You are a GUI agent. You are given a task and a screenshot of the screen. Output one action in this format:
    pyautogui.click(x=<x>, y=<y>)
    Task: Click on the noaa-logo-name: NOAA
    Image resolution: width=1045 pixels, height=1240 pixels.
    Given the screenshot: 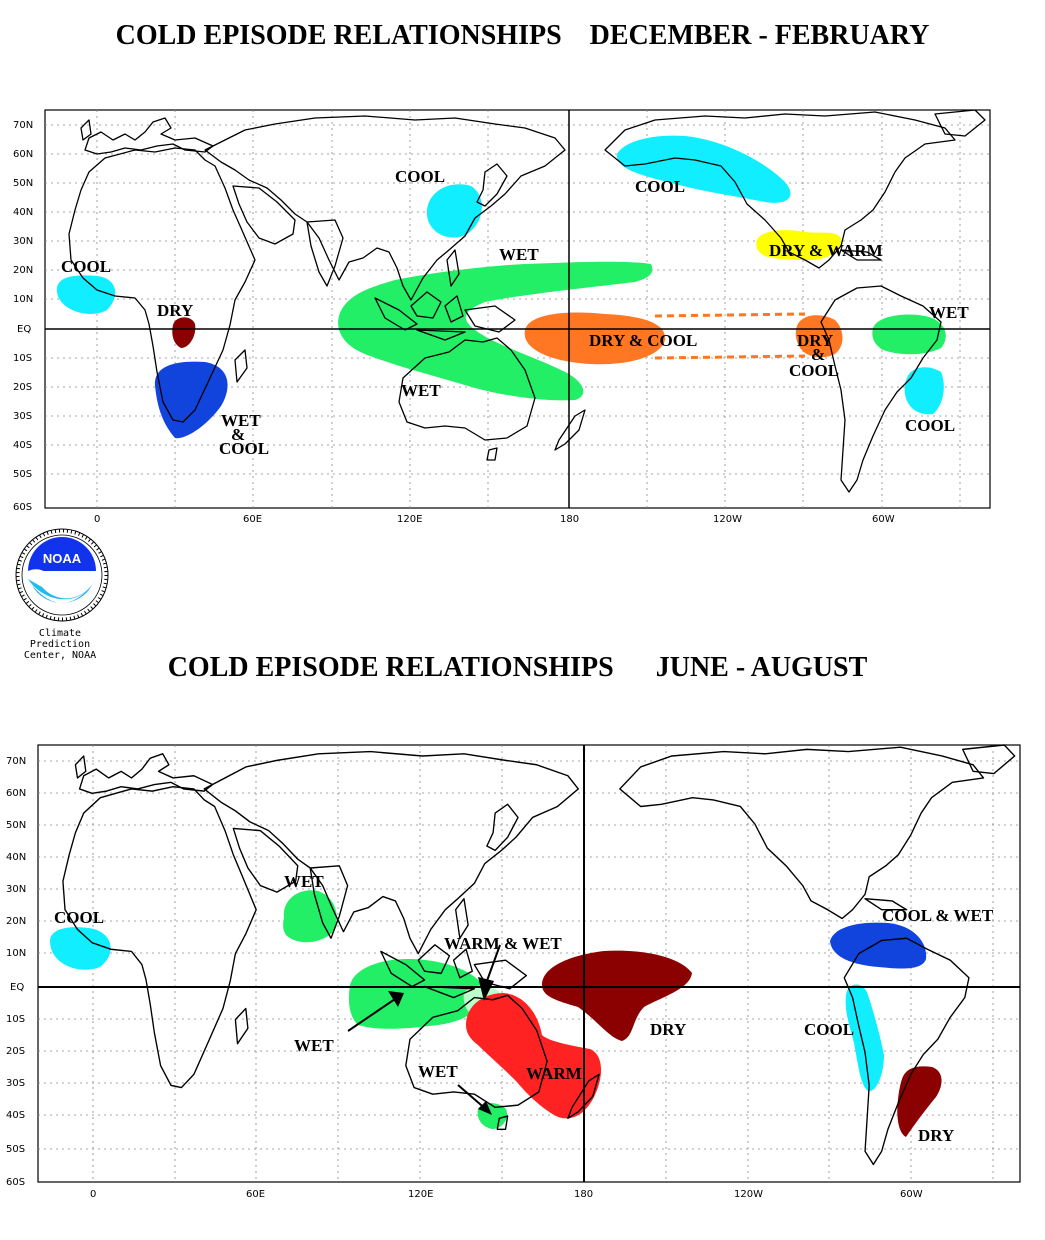 What is the action you would take?
    pyautogui.click(x=62, y=558)
    